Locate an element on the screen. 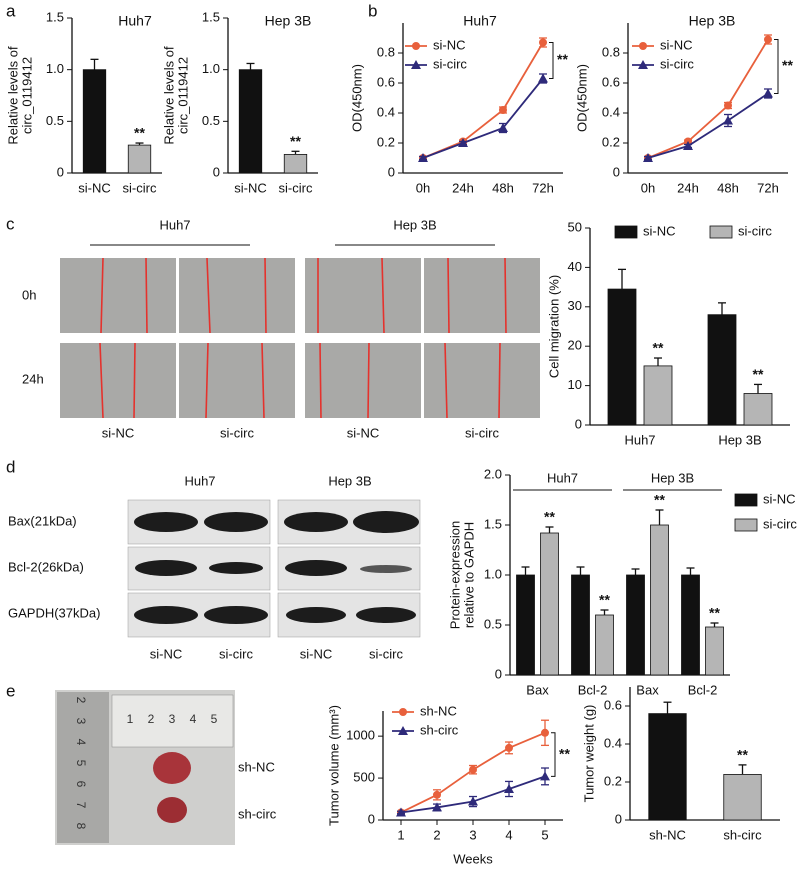 The width and height of the screenshot is (800, 872). panel-label: c is located at coordinates (10, 223).